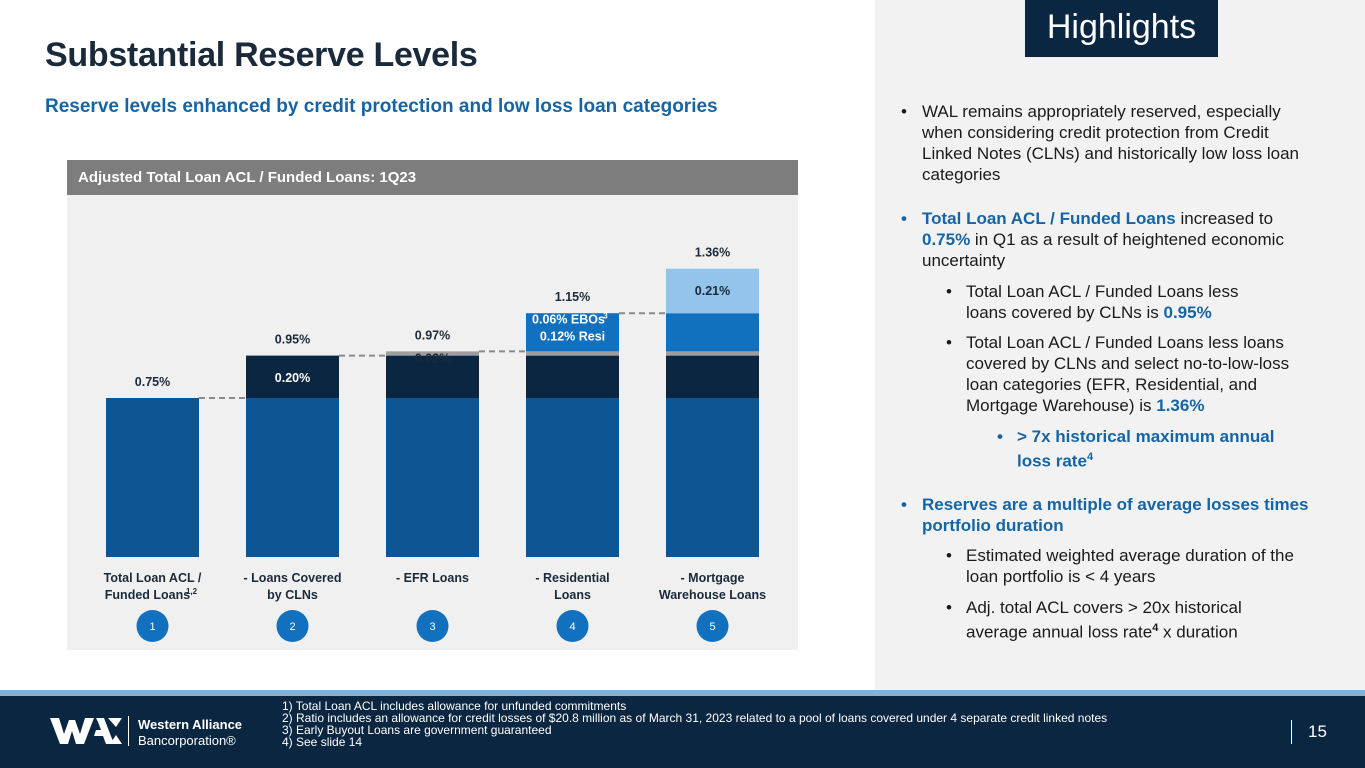 The width and height of the screenshot is (1365, 768). What do you see at coordinates (605, 316) in the screenshot?
I see `segment-label-ebos-footnote: 3` at bounding box center [605, 316].